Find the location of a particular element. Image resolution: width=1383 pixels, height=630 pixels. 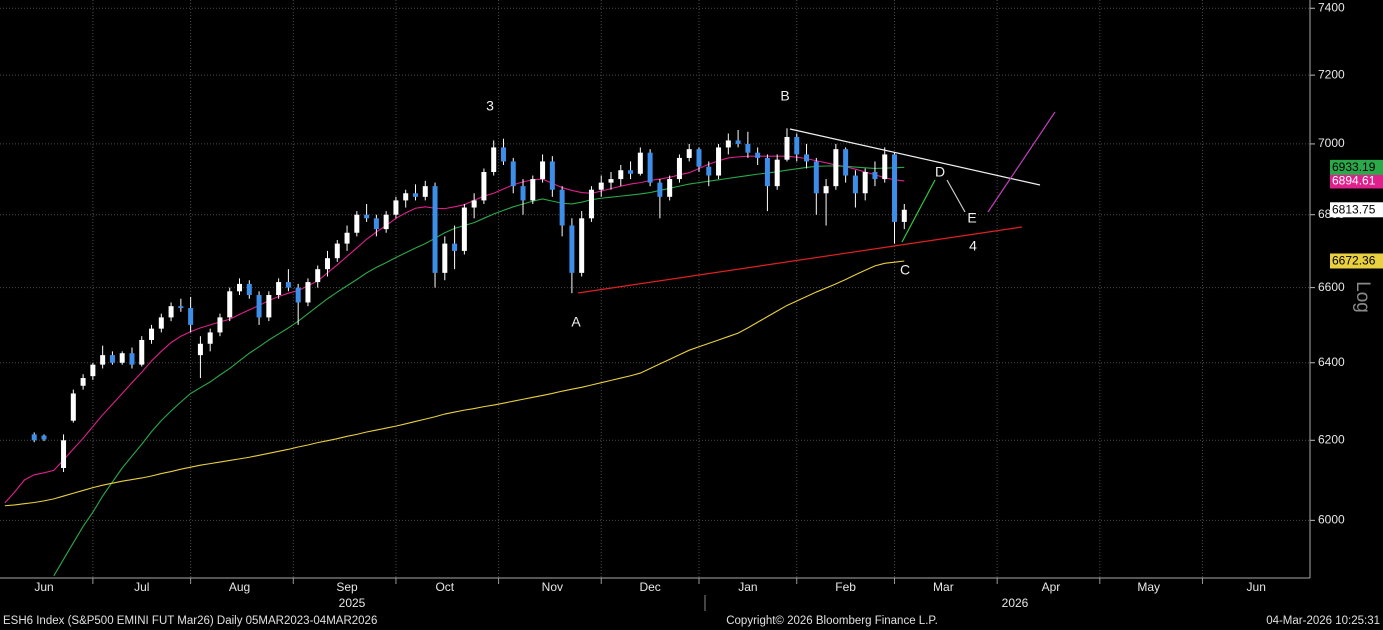

y-tick-label: 6600 is located at coordinates (1331, 287).